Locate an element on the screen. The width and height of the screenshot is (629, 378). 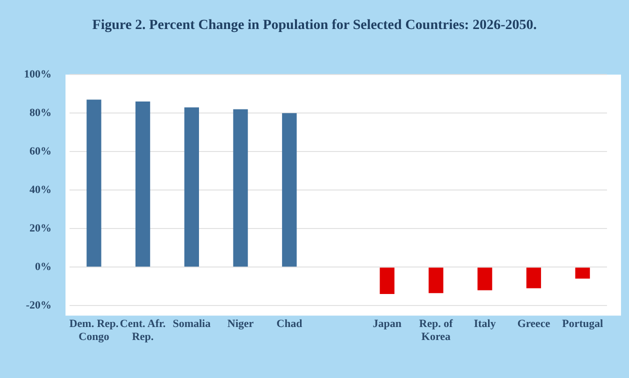
x-tick-label: Somalia is located at coordinates (192, 324).